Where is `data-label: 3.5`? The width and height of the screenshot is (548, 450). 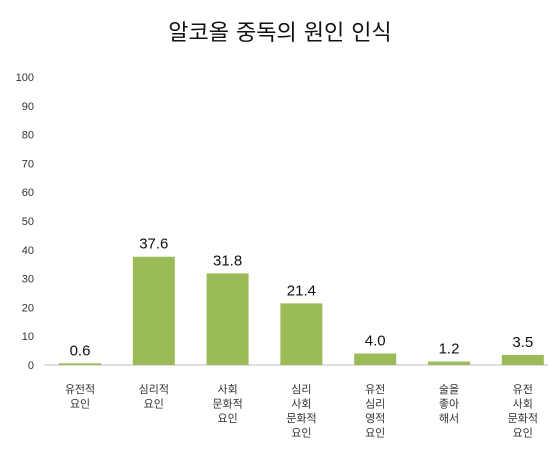 data-label: 3.5 is located at coordinates (522, 342).